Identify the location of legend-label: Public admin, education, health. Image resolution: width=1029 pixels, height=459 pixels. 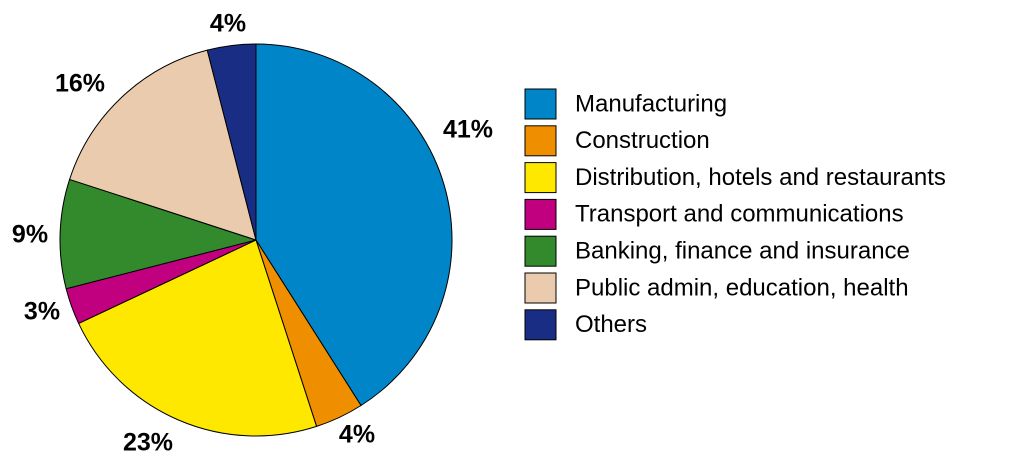
(742, 287).